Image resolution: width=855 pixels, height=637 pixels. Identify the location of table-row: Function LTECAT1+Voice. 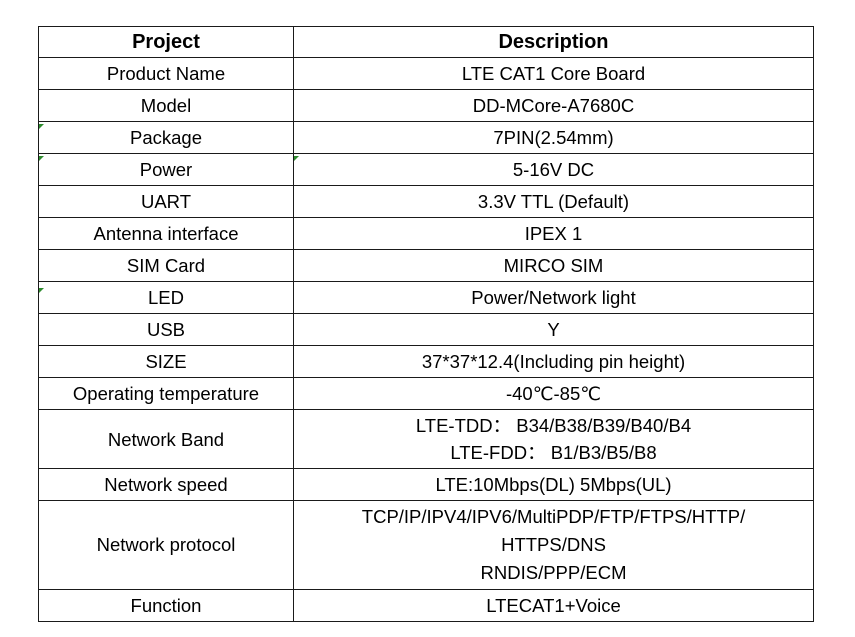
(426, 605).